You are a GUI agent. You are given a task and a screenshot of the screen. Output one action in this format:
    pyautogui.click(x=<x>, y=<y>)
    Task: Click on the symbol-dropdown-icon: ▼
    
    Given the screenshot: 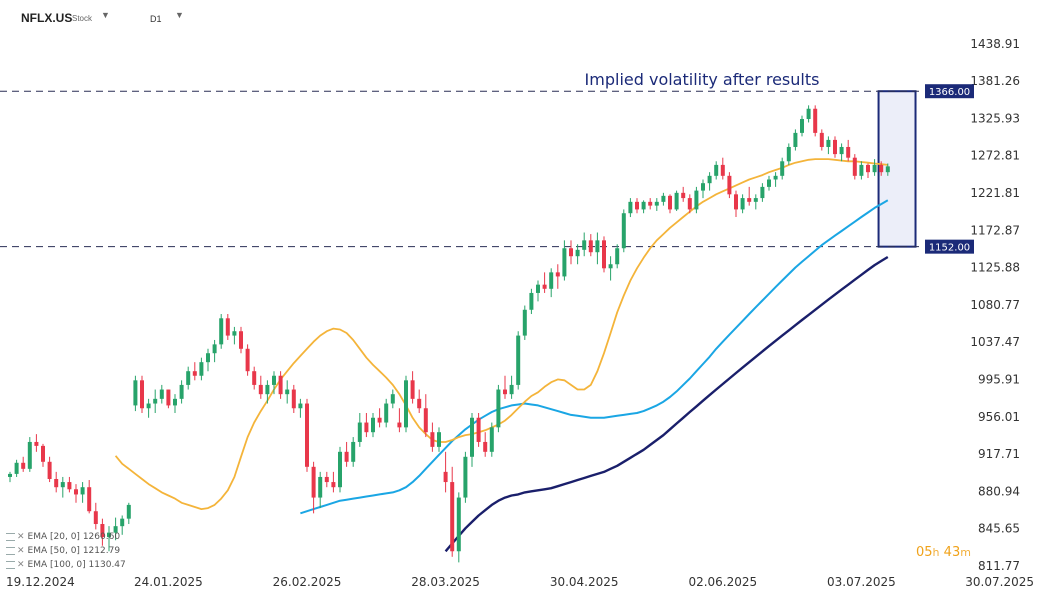 What is the action you would take?
    pyautogui.click(x=105, y=15)
    